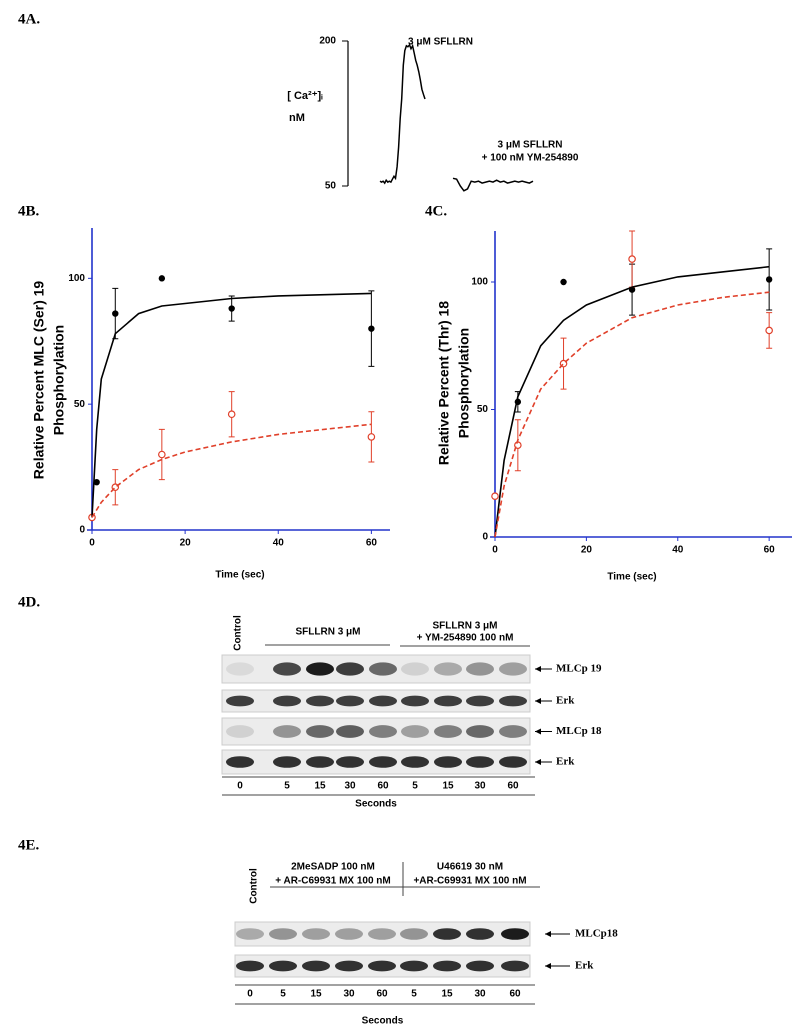  What do you see at coordinates (238, 633) in the screenshot?
I see `lane-header: Control` at bounding box center [238, 633].